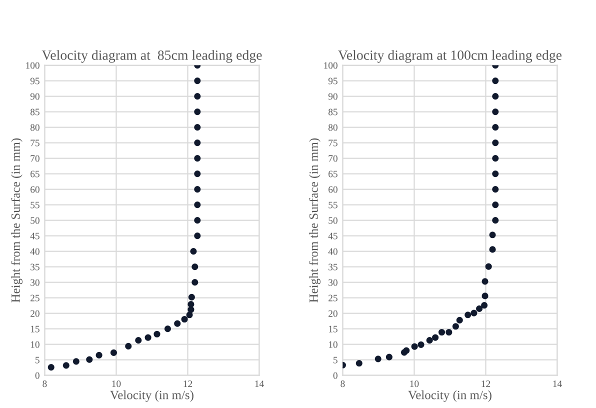  What do you see at coordinates (450, 56) in the screenshot?
I see `chart-title: Velocity diagram at 100cm leading edge` at bounding box center [450, 56].